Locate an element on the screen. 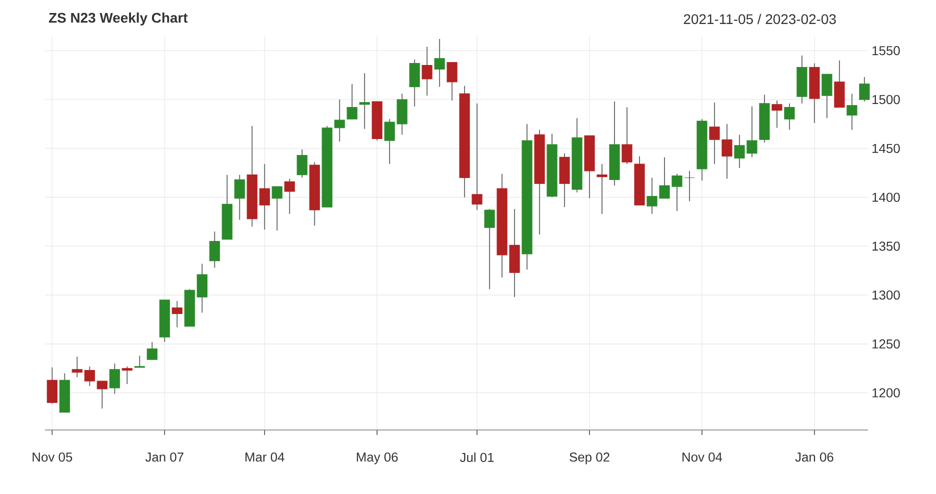 The width and height of the screenshot is (936, 494). chart-title: ZS N23 Weekly Chart is located at coordinates (118, 19).